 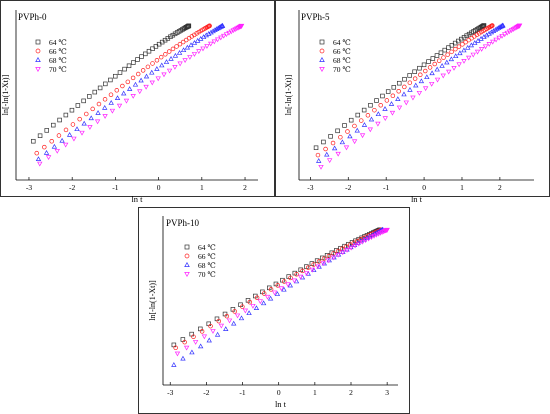 What do you see at coordinates (72, 187) in the screenshot?
I see `x-tick-label: -2` at bounding box center [72, 187].